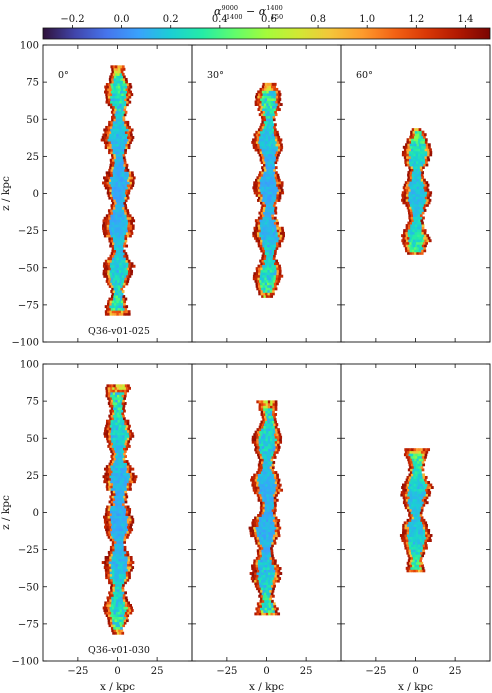  What do you see at coordinates (220, 19) in the screenshot?
I see `colorbar-tick-label: 0.4` at bounding box center [220, 19].